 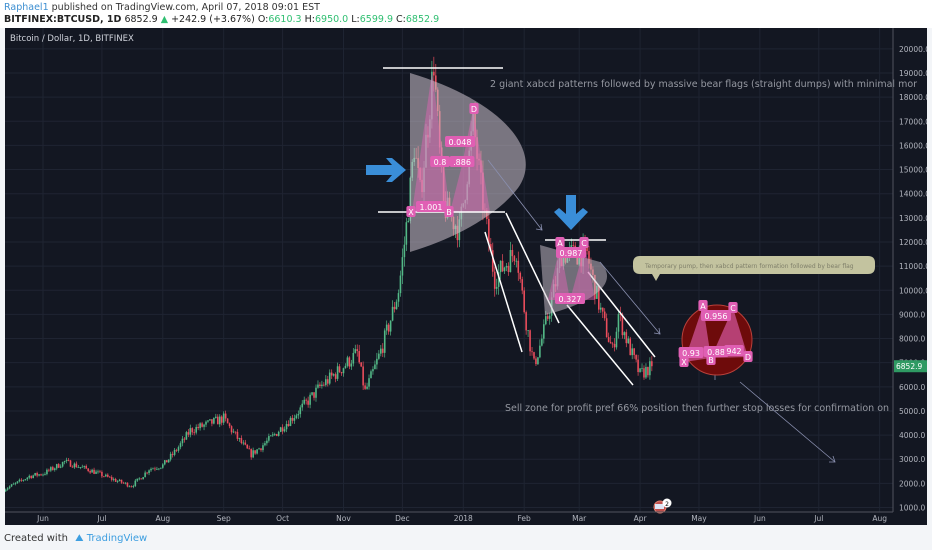 I want to click on pattern-ratio: 0.987, so click(x=571, y=253).